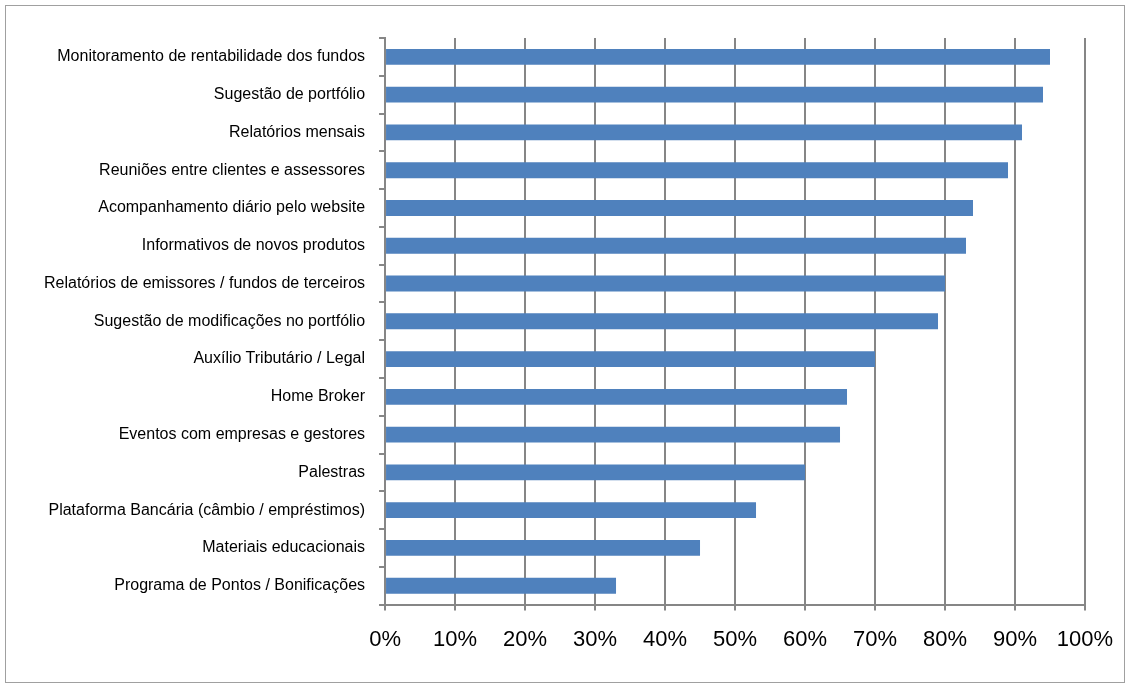 This screenshot has width=1133, height=689. What do you see at coordinates (229, 320) in the screenshot?
I see `y-tick-label: Sugestão de modificações no portfólio` at bounding box center [229, 320].